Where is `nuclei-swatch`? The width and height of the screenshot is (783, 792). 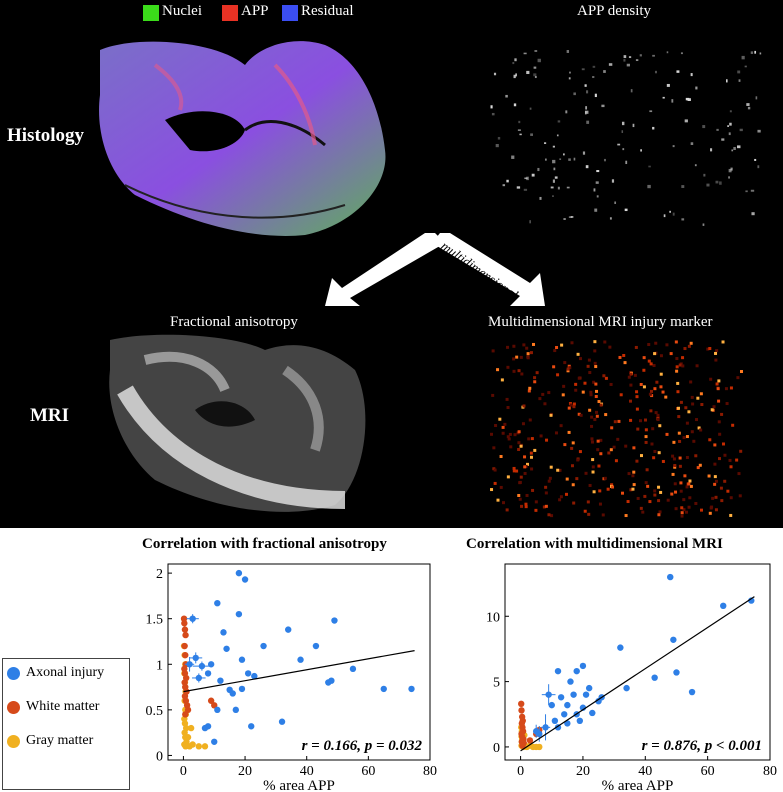
nuclei-swatch is located at coordinates (151, 13).